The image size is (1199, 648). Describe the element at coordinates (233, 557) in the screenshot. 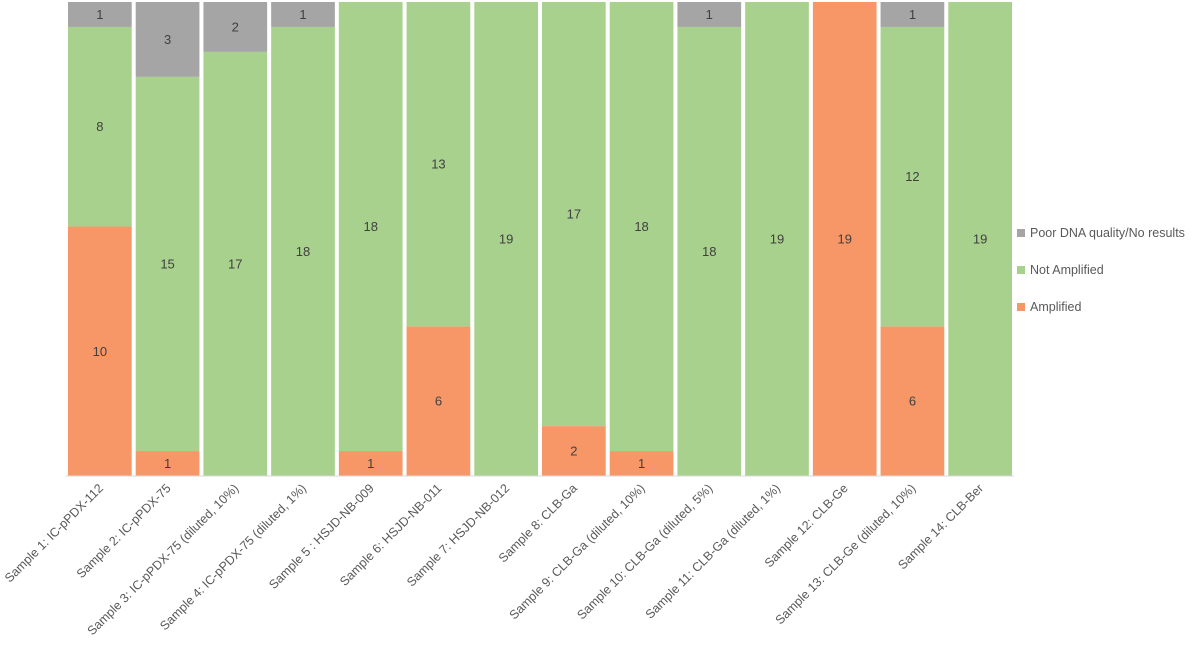

I see `x-tick-label-4: Sample 4: IC-pPDX-75 (diluted, 1%)` at that location.